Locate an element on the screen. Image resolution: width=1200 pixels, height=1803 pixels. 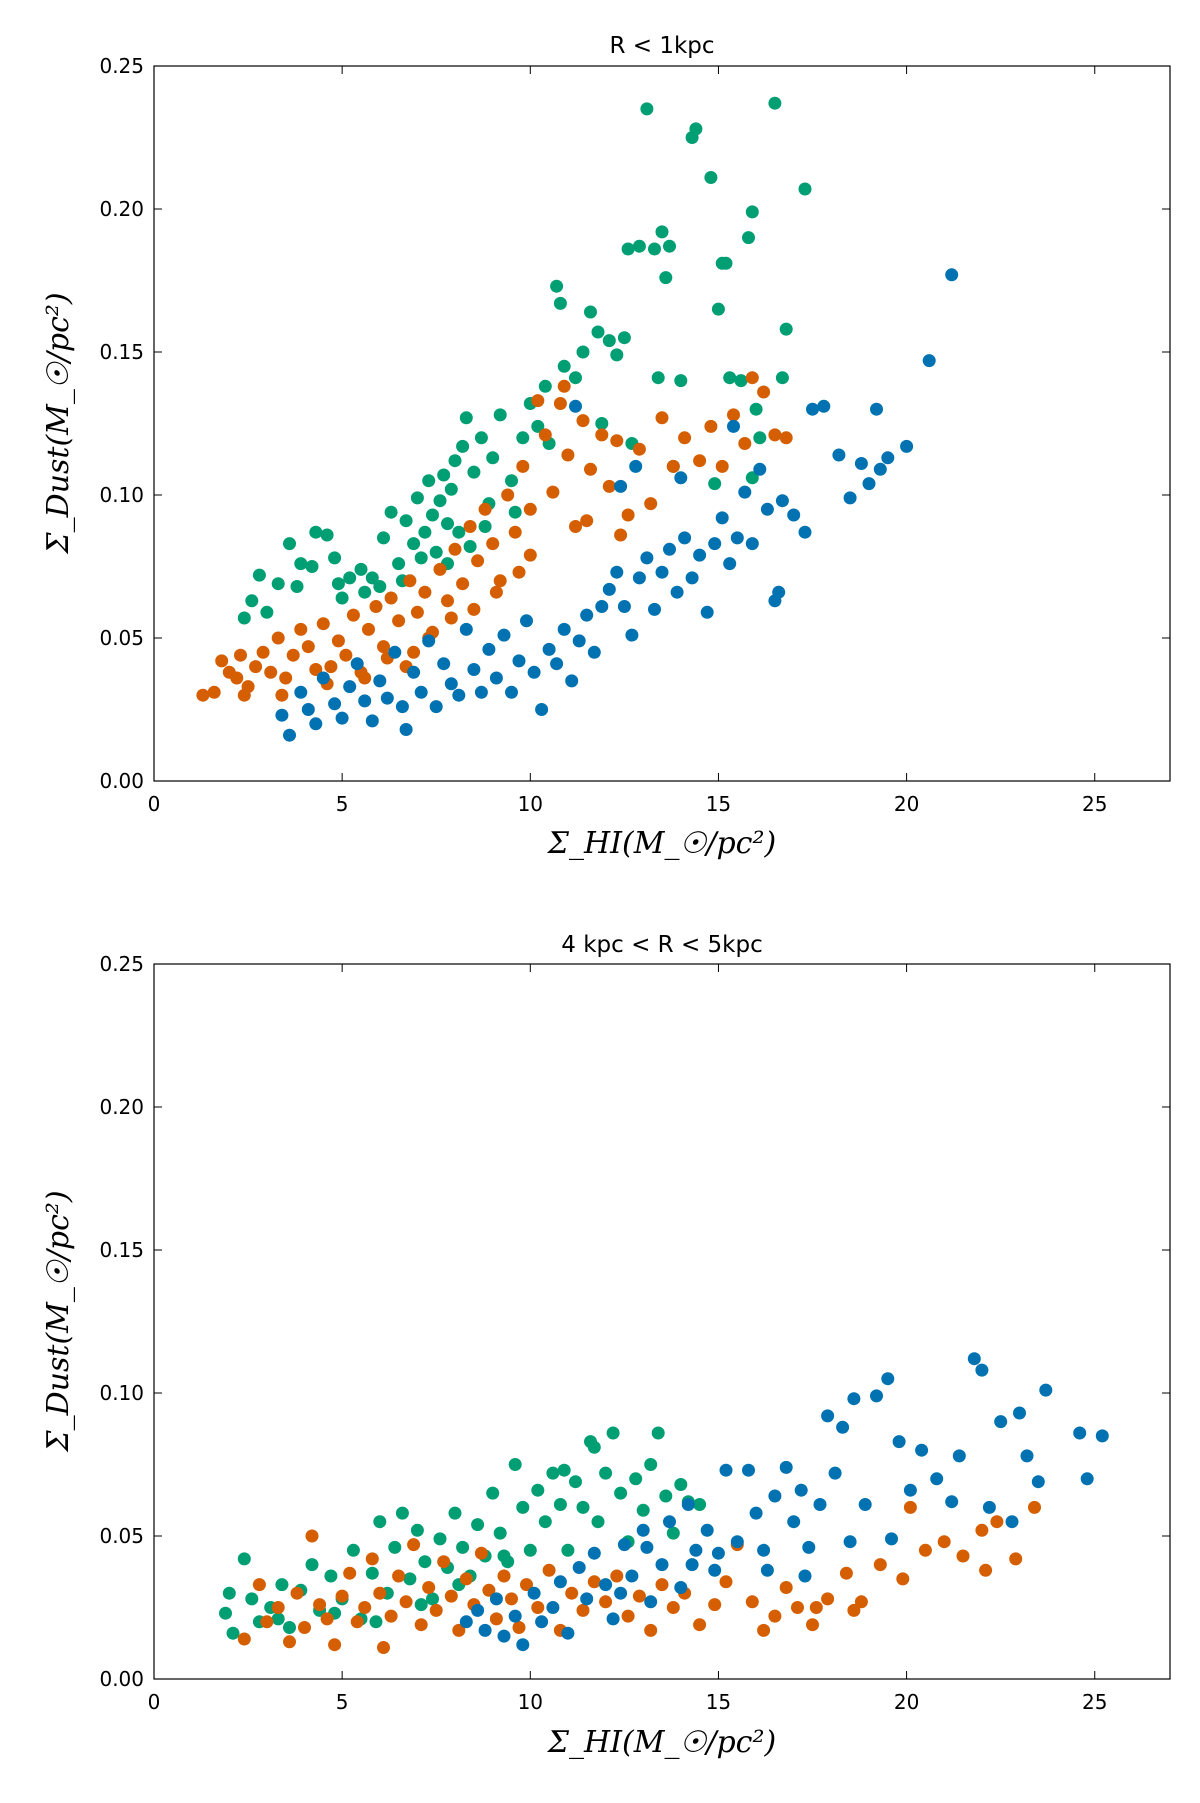
x-tick-label: 20 is located at coordinates (906, 1702).